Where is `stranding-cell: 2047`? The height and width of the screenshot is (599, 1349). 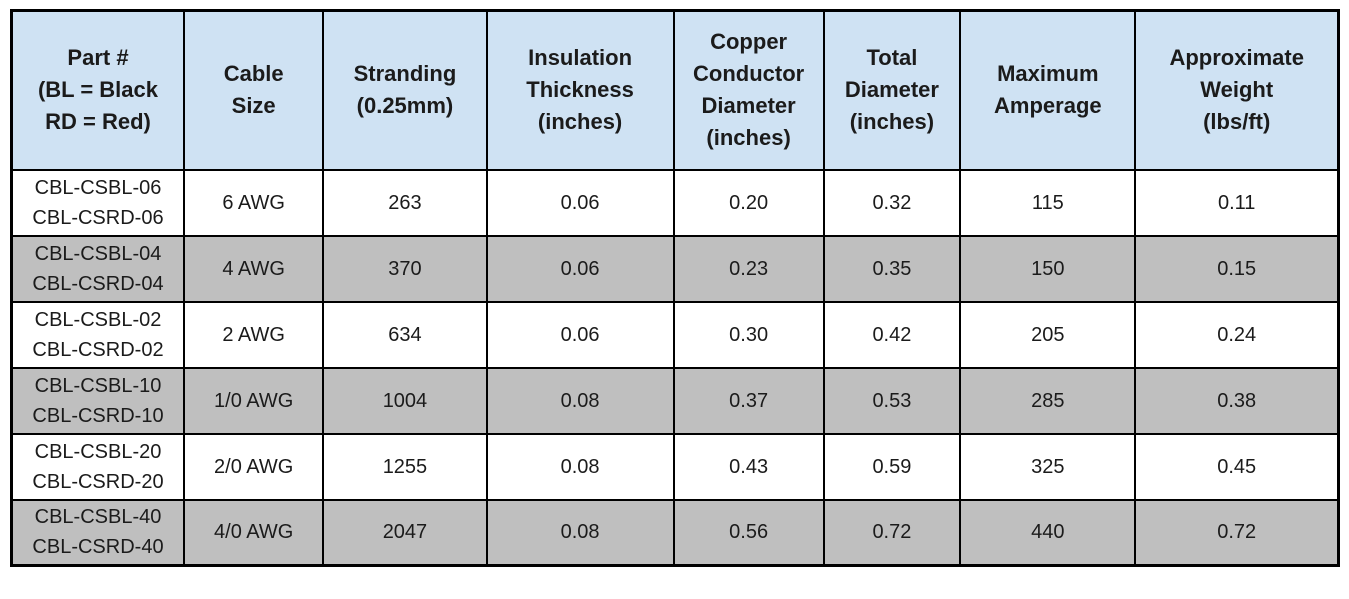
stranding-cell: 2047 is located at coordinates (405, 532).